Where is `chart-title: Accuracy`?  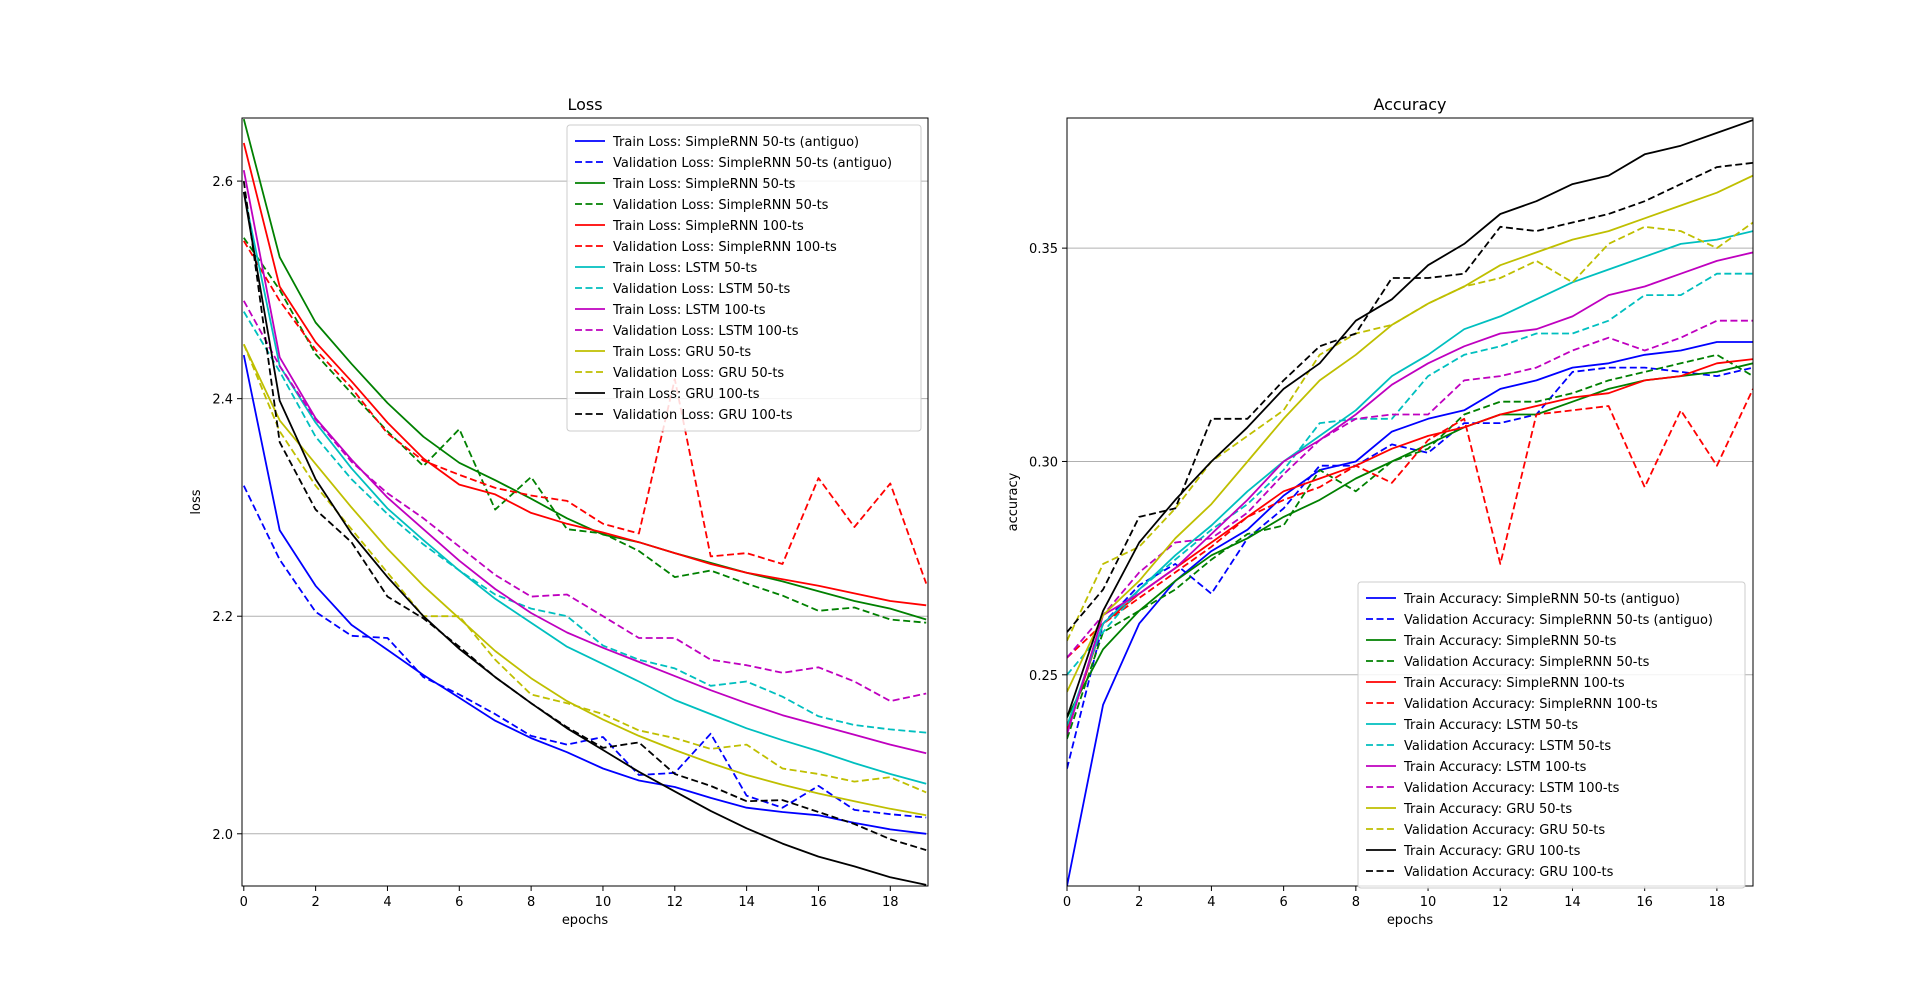 chart-title: Accuracy is located at coordinates (1409, 104).